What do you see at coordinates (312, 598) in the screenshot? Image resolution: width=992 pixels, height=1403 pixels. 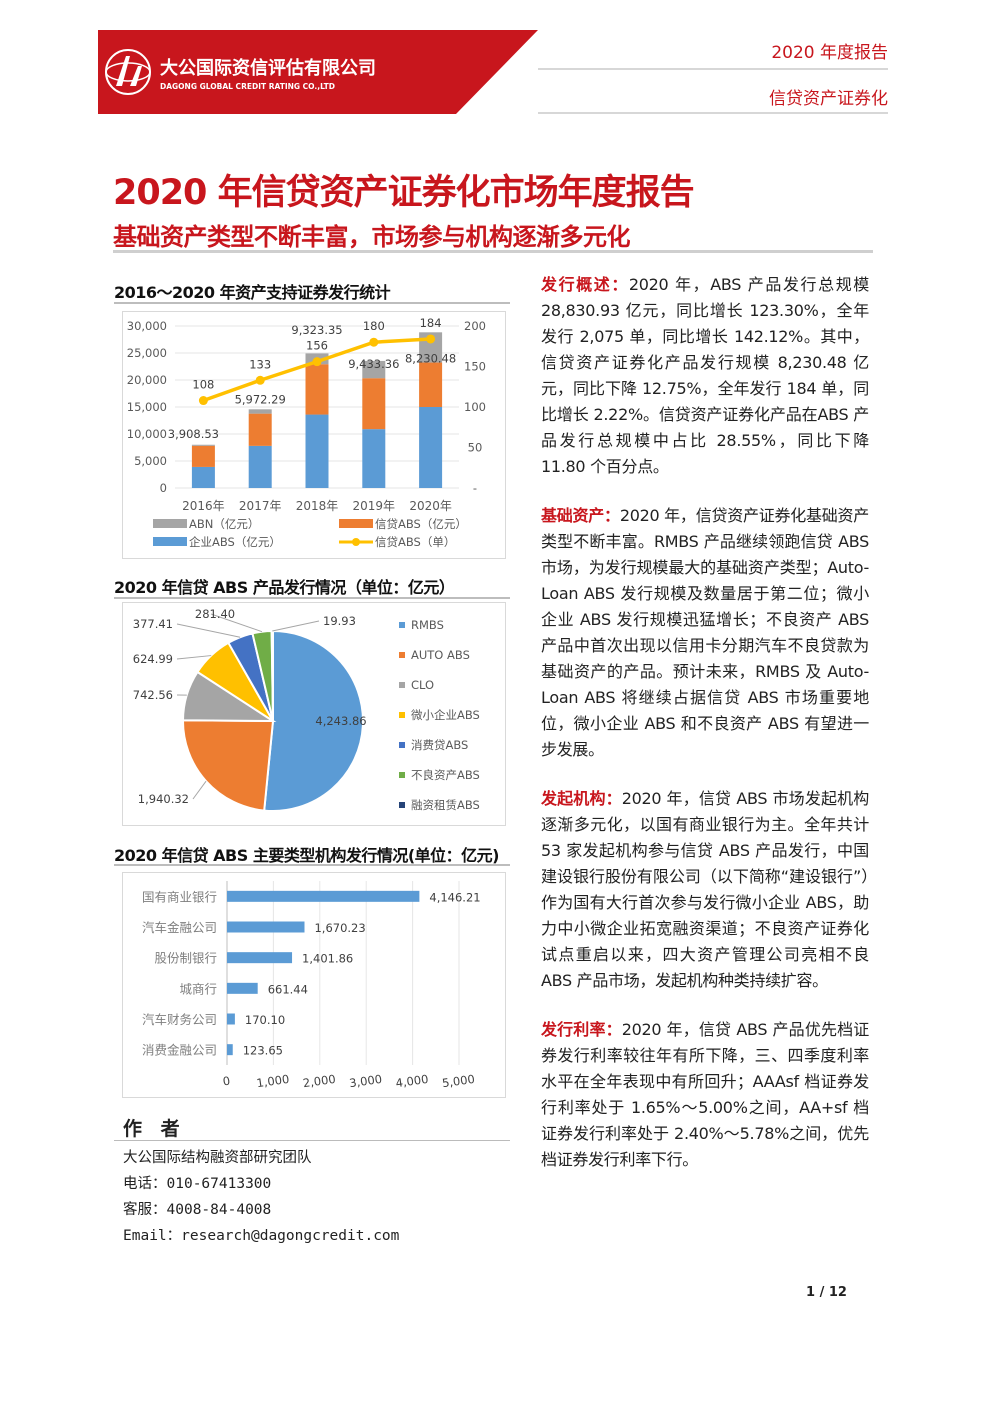 I see `chart2-rule` at bounding box center [312, 598].